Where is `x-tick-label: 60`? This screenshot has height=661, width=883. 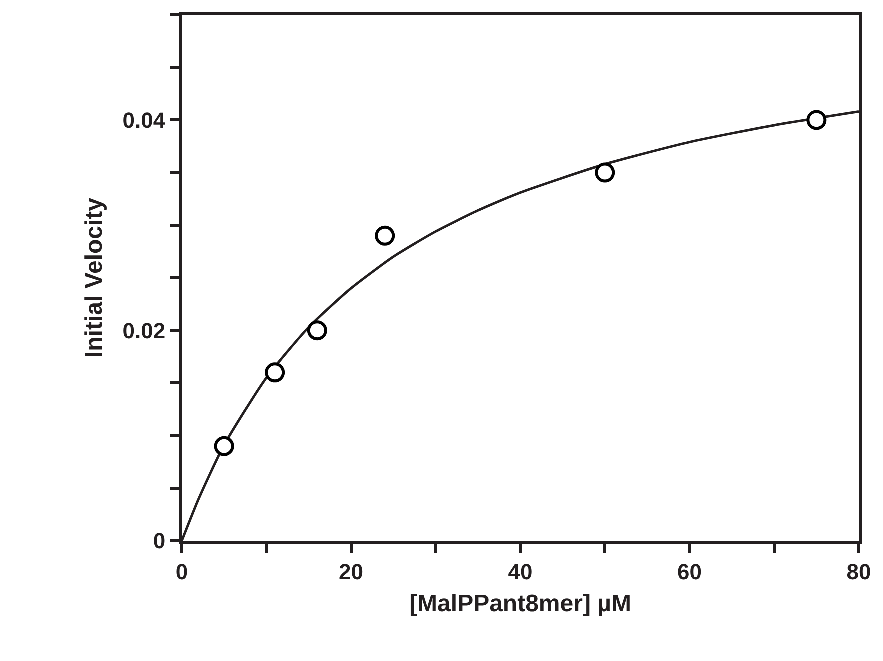 x-tick-label: 60 is located at coordinates (690, 571).